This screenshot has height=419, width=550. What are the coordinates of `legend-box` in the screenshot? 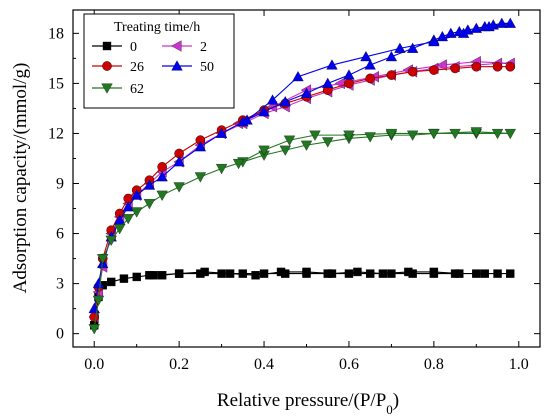 It's located at (159, 61).